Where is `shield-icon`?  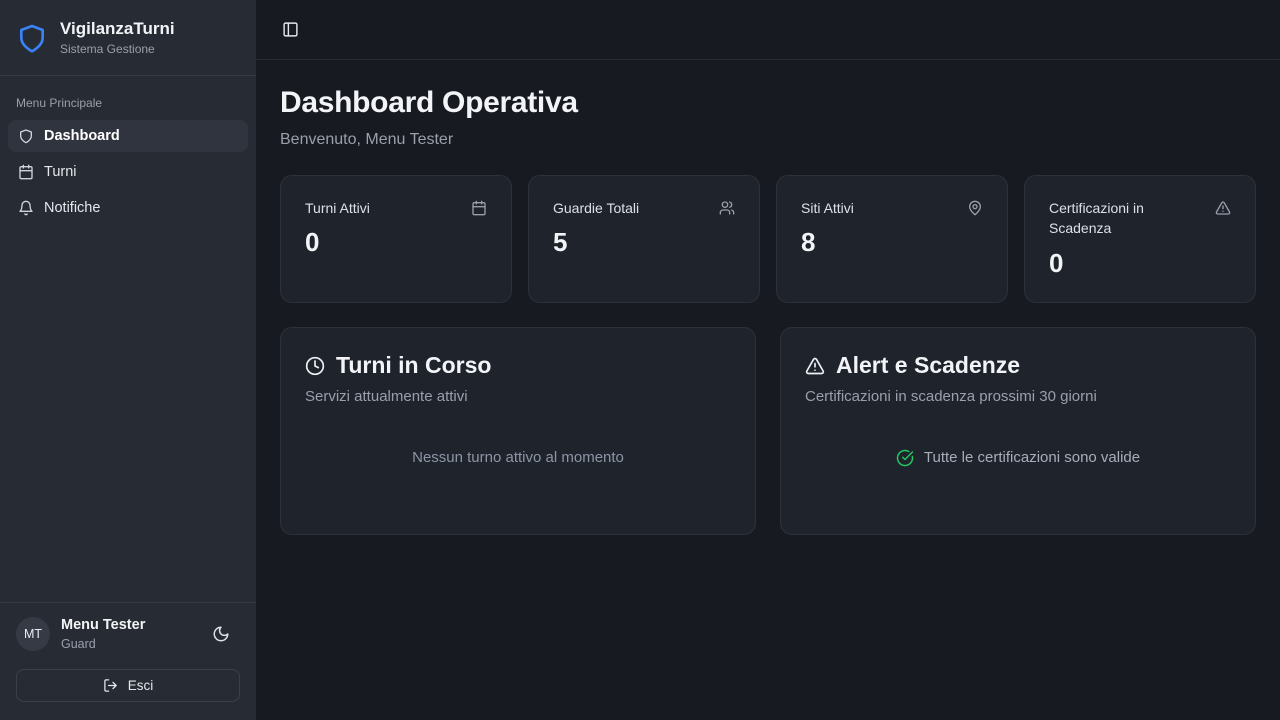
shield-icon is located at coordinates (26, 136).